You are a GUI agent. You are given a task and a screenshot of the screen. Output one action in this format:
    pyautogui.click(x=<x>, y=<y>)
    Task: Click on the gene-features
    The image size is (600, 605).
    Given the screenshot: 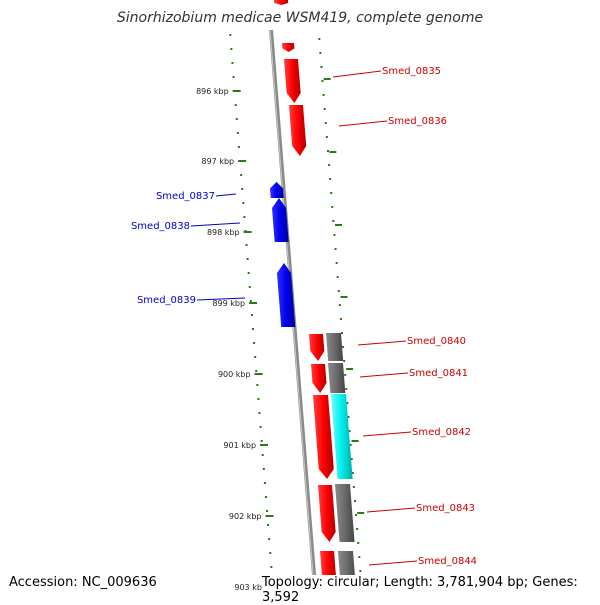 What is the action you would take?
    pyautogui.click(x=313, y=300)
    